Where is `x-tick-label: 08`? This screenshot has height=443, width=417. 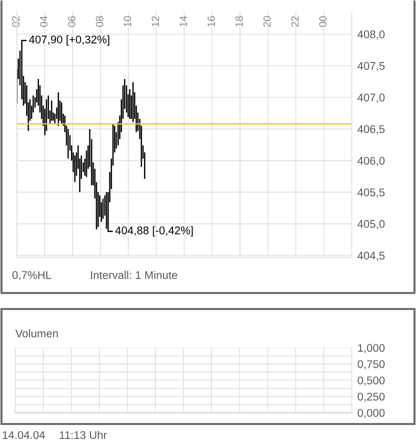
x-tick-label: 08 is located at coordinates (100, 21).